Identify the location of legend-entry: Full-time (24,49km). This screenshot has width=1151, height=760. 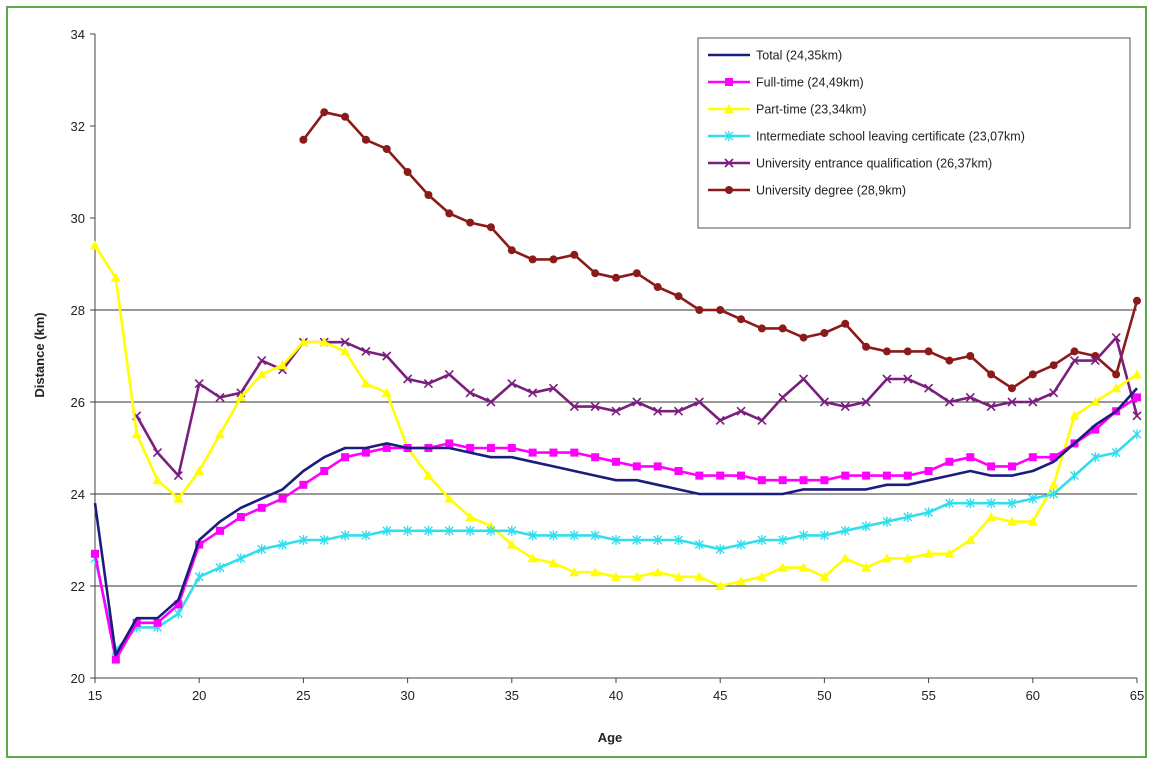
(810, 83).